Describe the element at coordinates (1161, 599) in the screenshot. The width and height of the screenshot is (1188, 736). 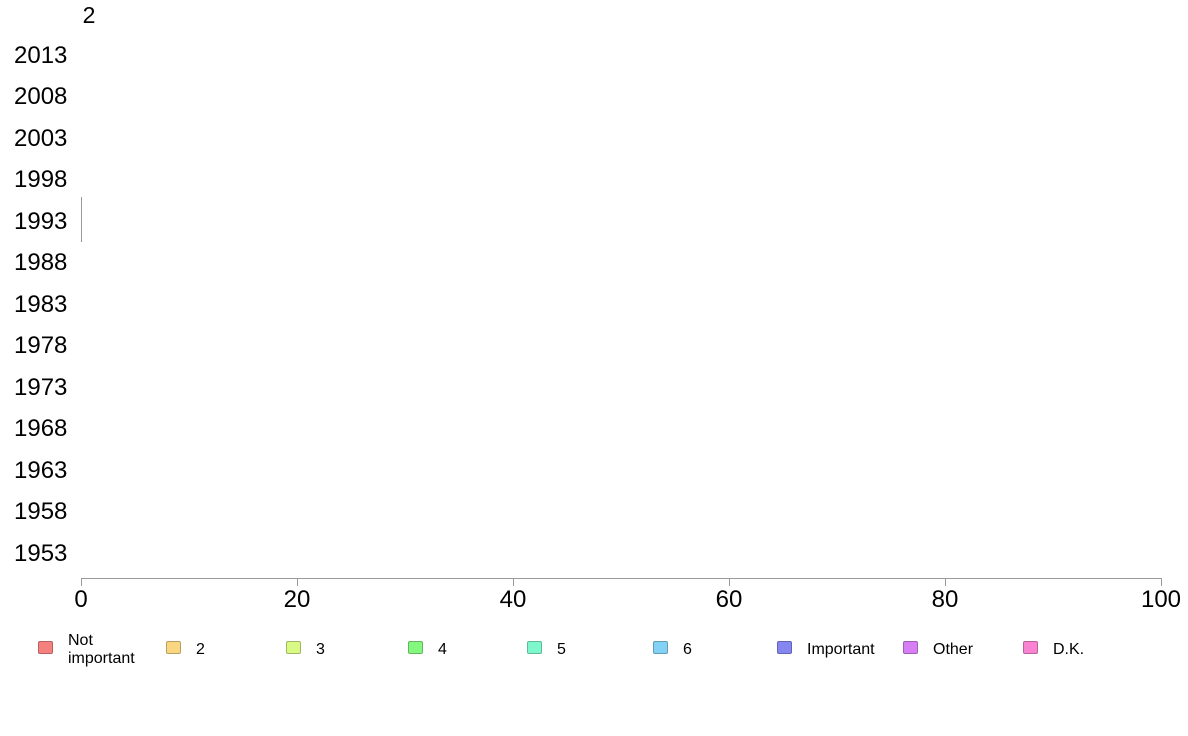
I see `x-axis-tick-label: 100` at that location.